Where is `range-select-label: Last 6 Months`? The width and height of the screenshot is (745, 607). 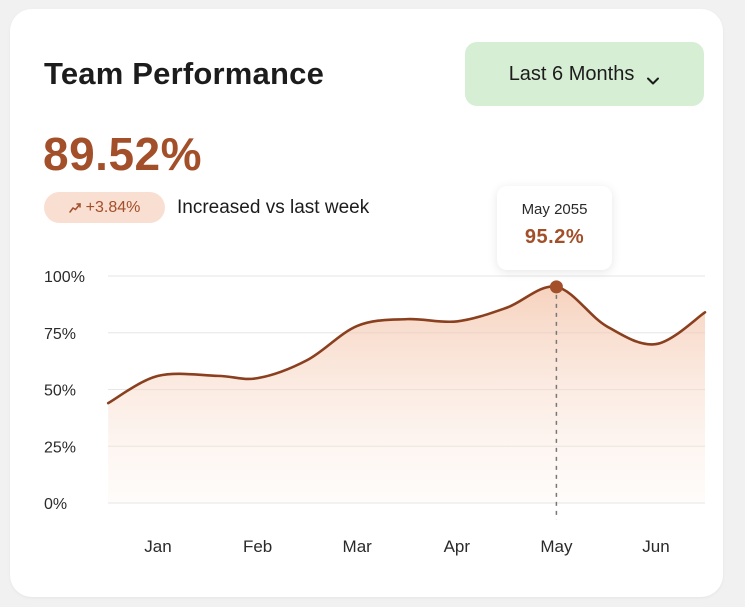
range-select-label: Last 6 Months is located at coordinates (571, 73).